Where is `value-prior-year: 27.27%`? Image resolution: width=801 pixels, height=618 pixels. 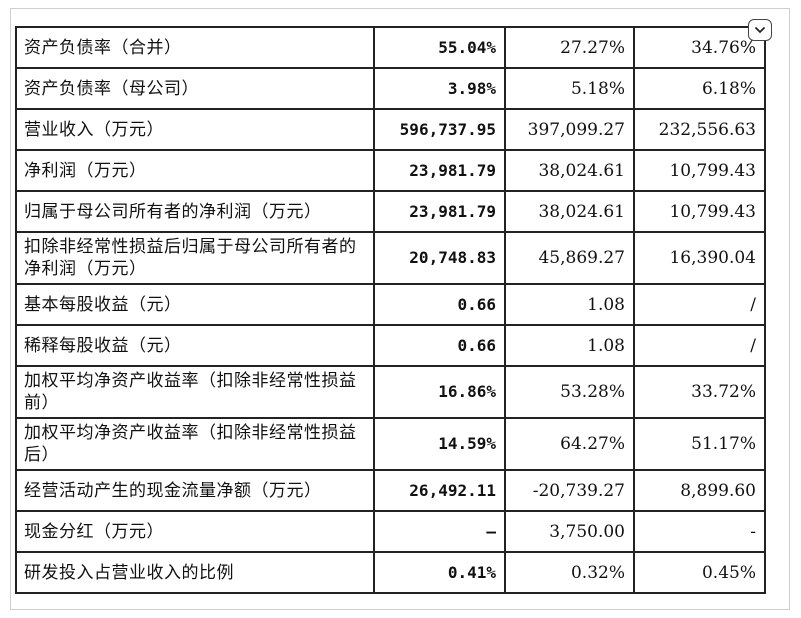
value-prior-year: 27.27% is located at coordinates (569, 47).